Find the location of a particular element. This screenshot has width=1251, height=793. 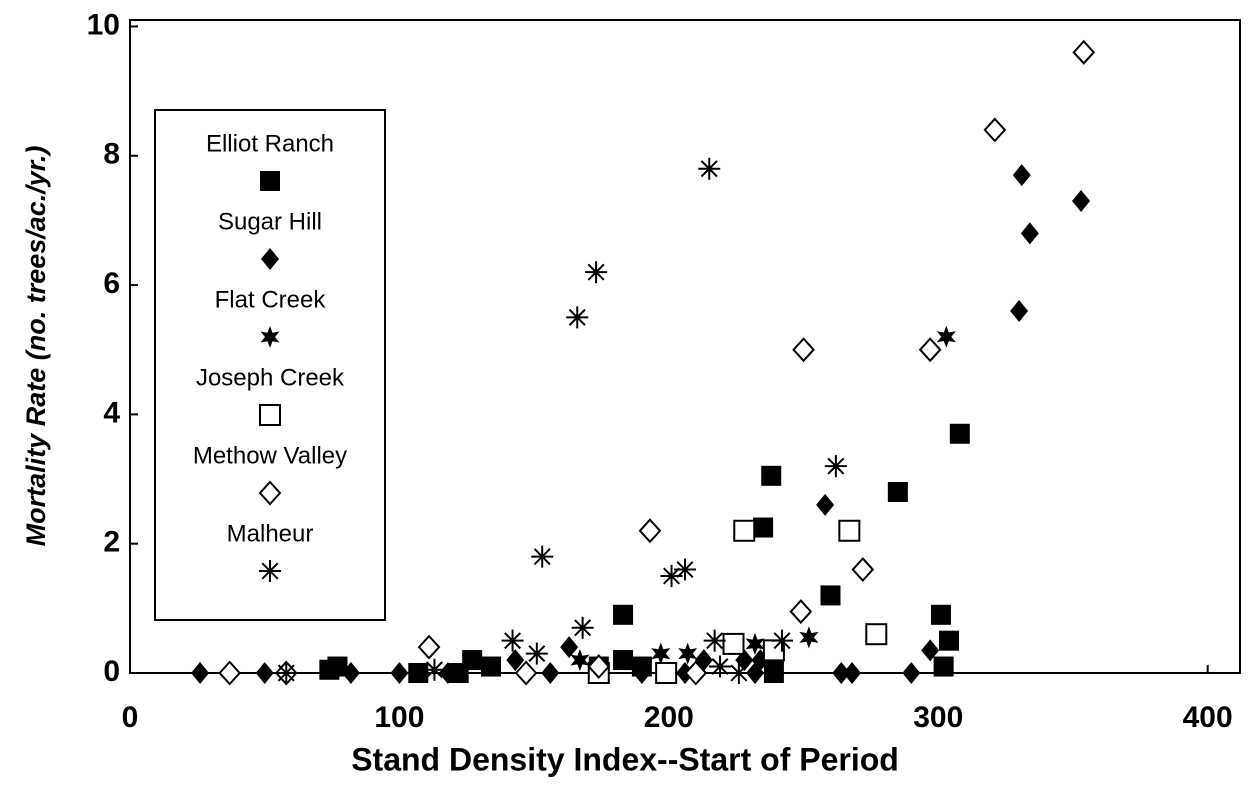

y-tick-label: 2 is located at coordinates (111, 542).